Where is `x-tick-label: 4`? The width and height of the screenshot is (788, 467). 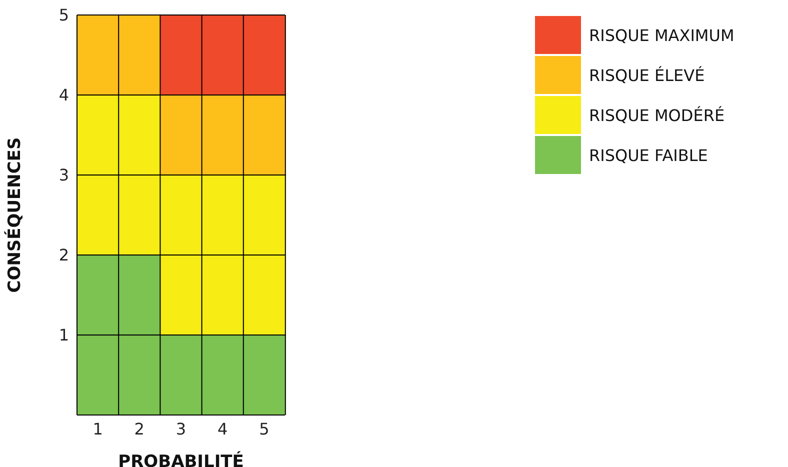
x-tick-label: 4 is located at coordinates (223, 428).